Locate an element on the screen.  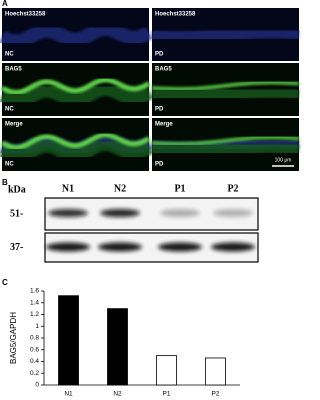
marker-label: 51- is located at coordinates (16, 213).